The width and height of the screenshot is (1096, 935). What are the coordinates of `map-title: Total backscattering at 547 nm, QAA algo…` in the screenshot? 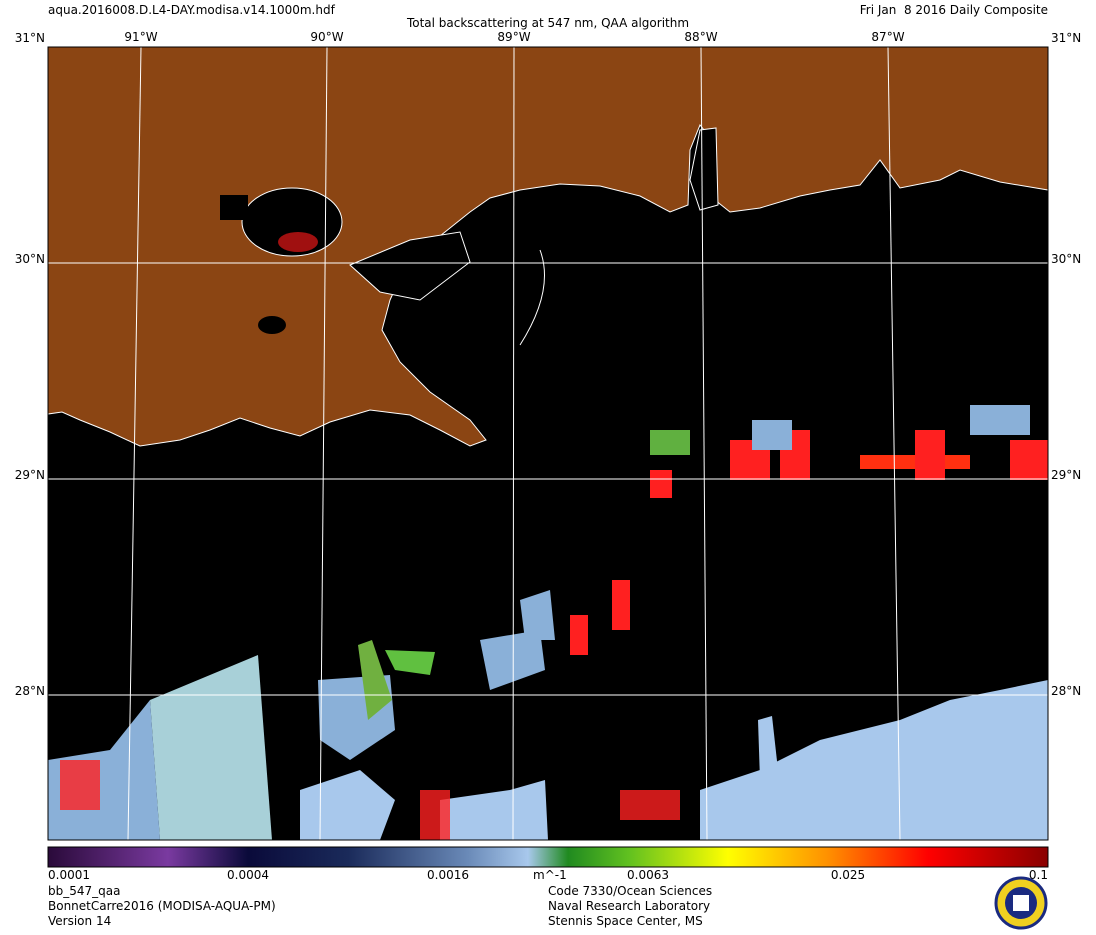 It's located at (547, 23).